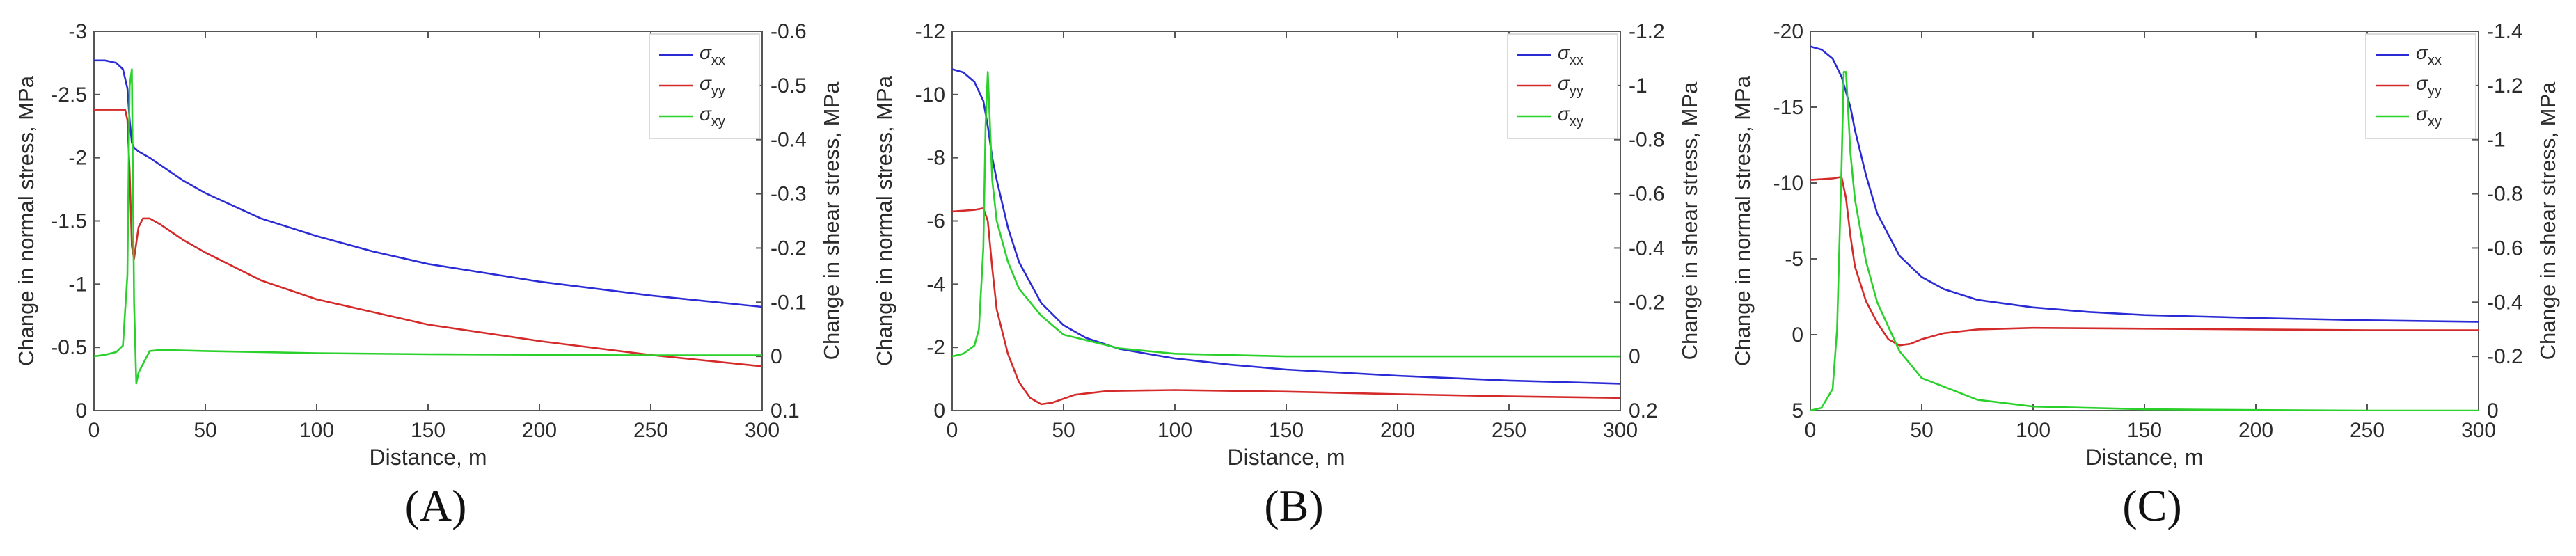 The height and width of the screenshot is (556, 2576). What do you see at coordinates (1643, 410) in the screenshot?
I see `y-right-tick-label: 0.2` at bounding box center [1643, 410].